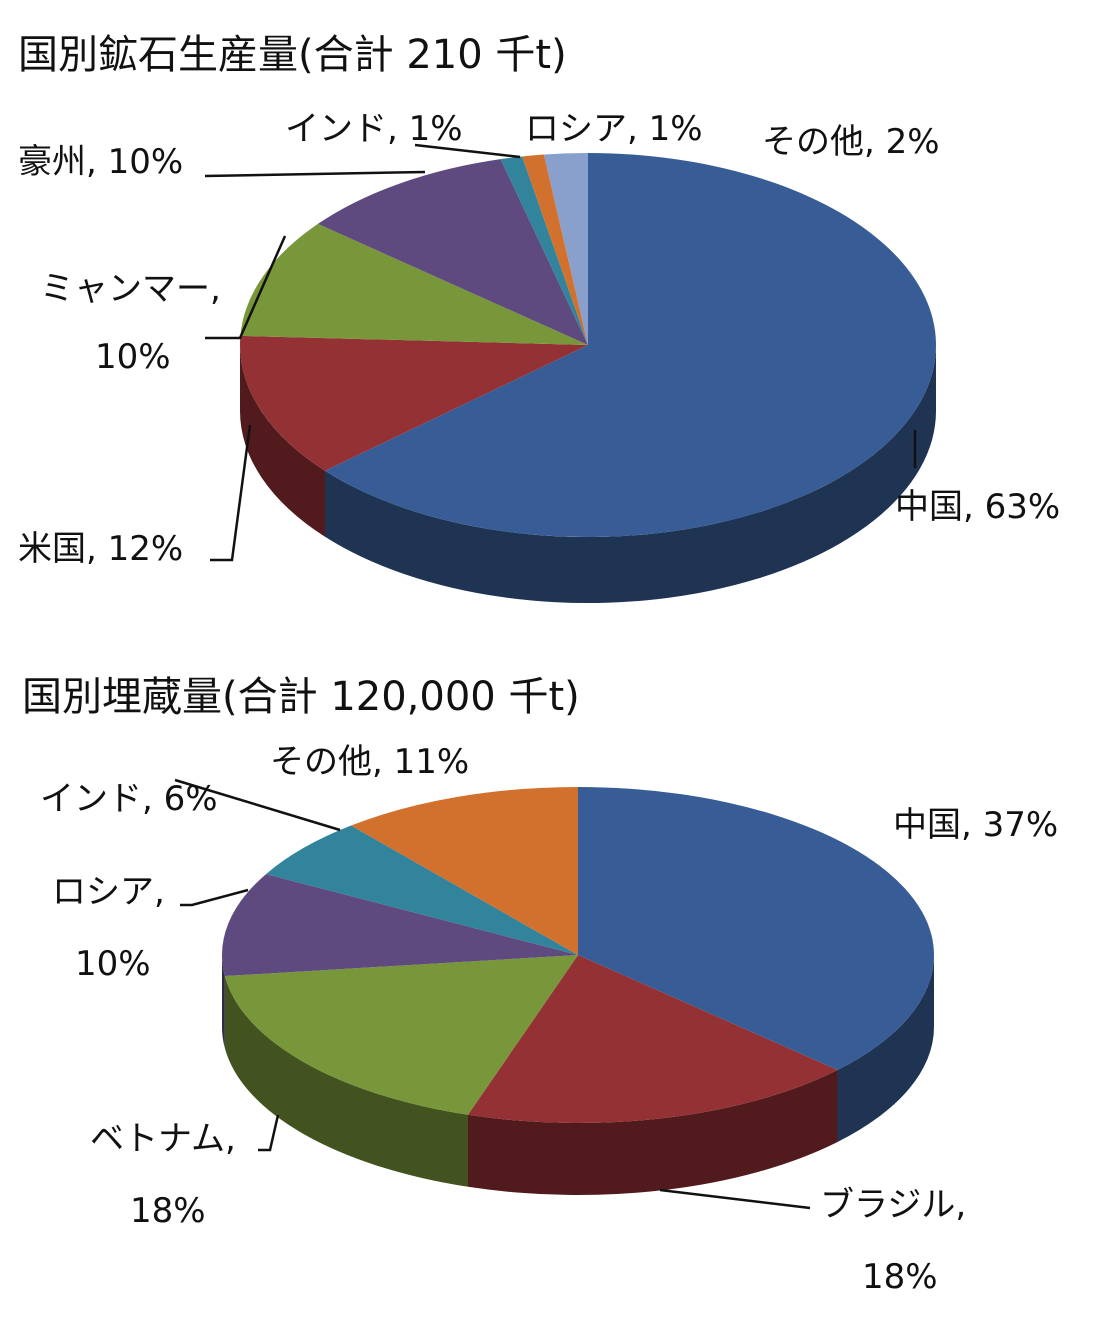 The width and height of the screenshot is (1100, 1318). I want to click on data-label: 中国, 63%, so click(977, 507).